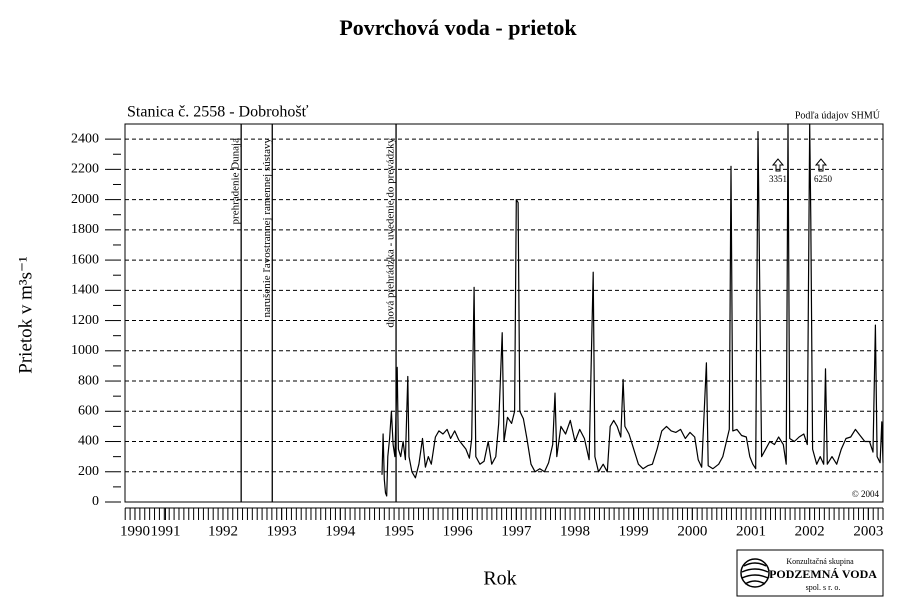  I want to click on x-tick-label: 1990, so click(135, 531).